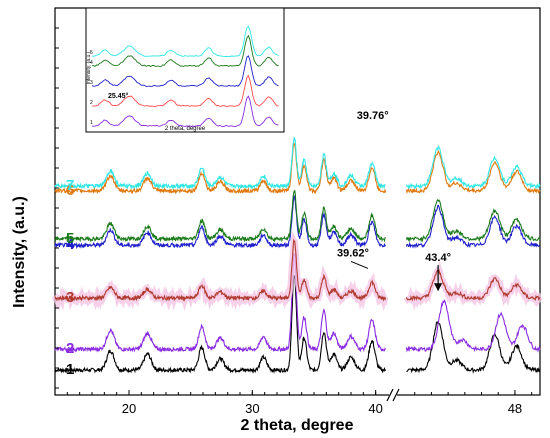  Describe the element at coordinates (185, 129) in the screenshot. I see `inset-x-label: 2 theta, degree` at that location.